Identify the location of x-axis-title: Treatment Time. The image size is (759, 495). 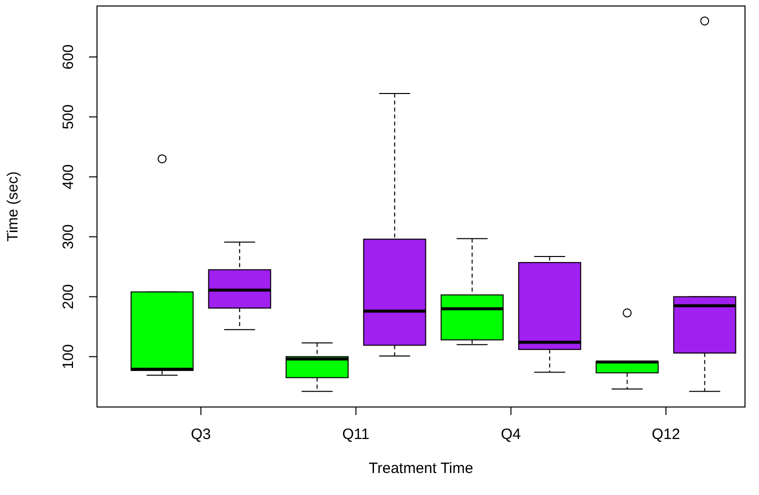
(421, 468).